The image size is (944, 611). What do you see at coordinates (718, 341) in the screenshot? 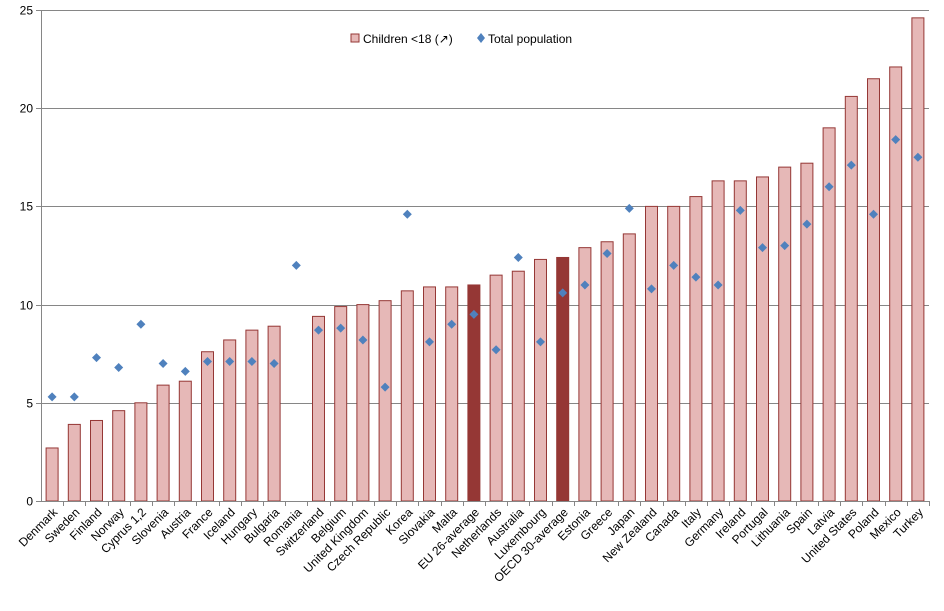
I see `bar-germany` at bounding box center [718, 341].